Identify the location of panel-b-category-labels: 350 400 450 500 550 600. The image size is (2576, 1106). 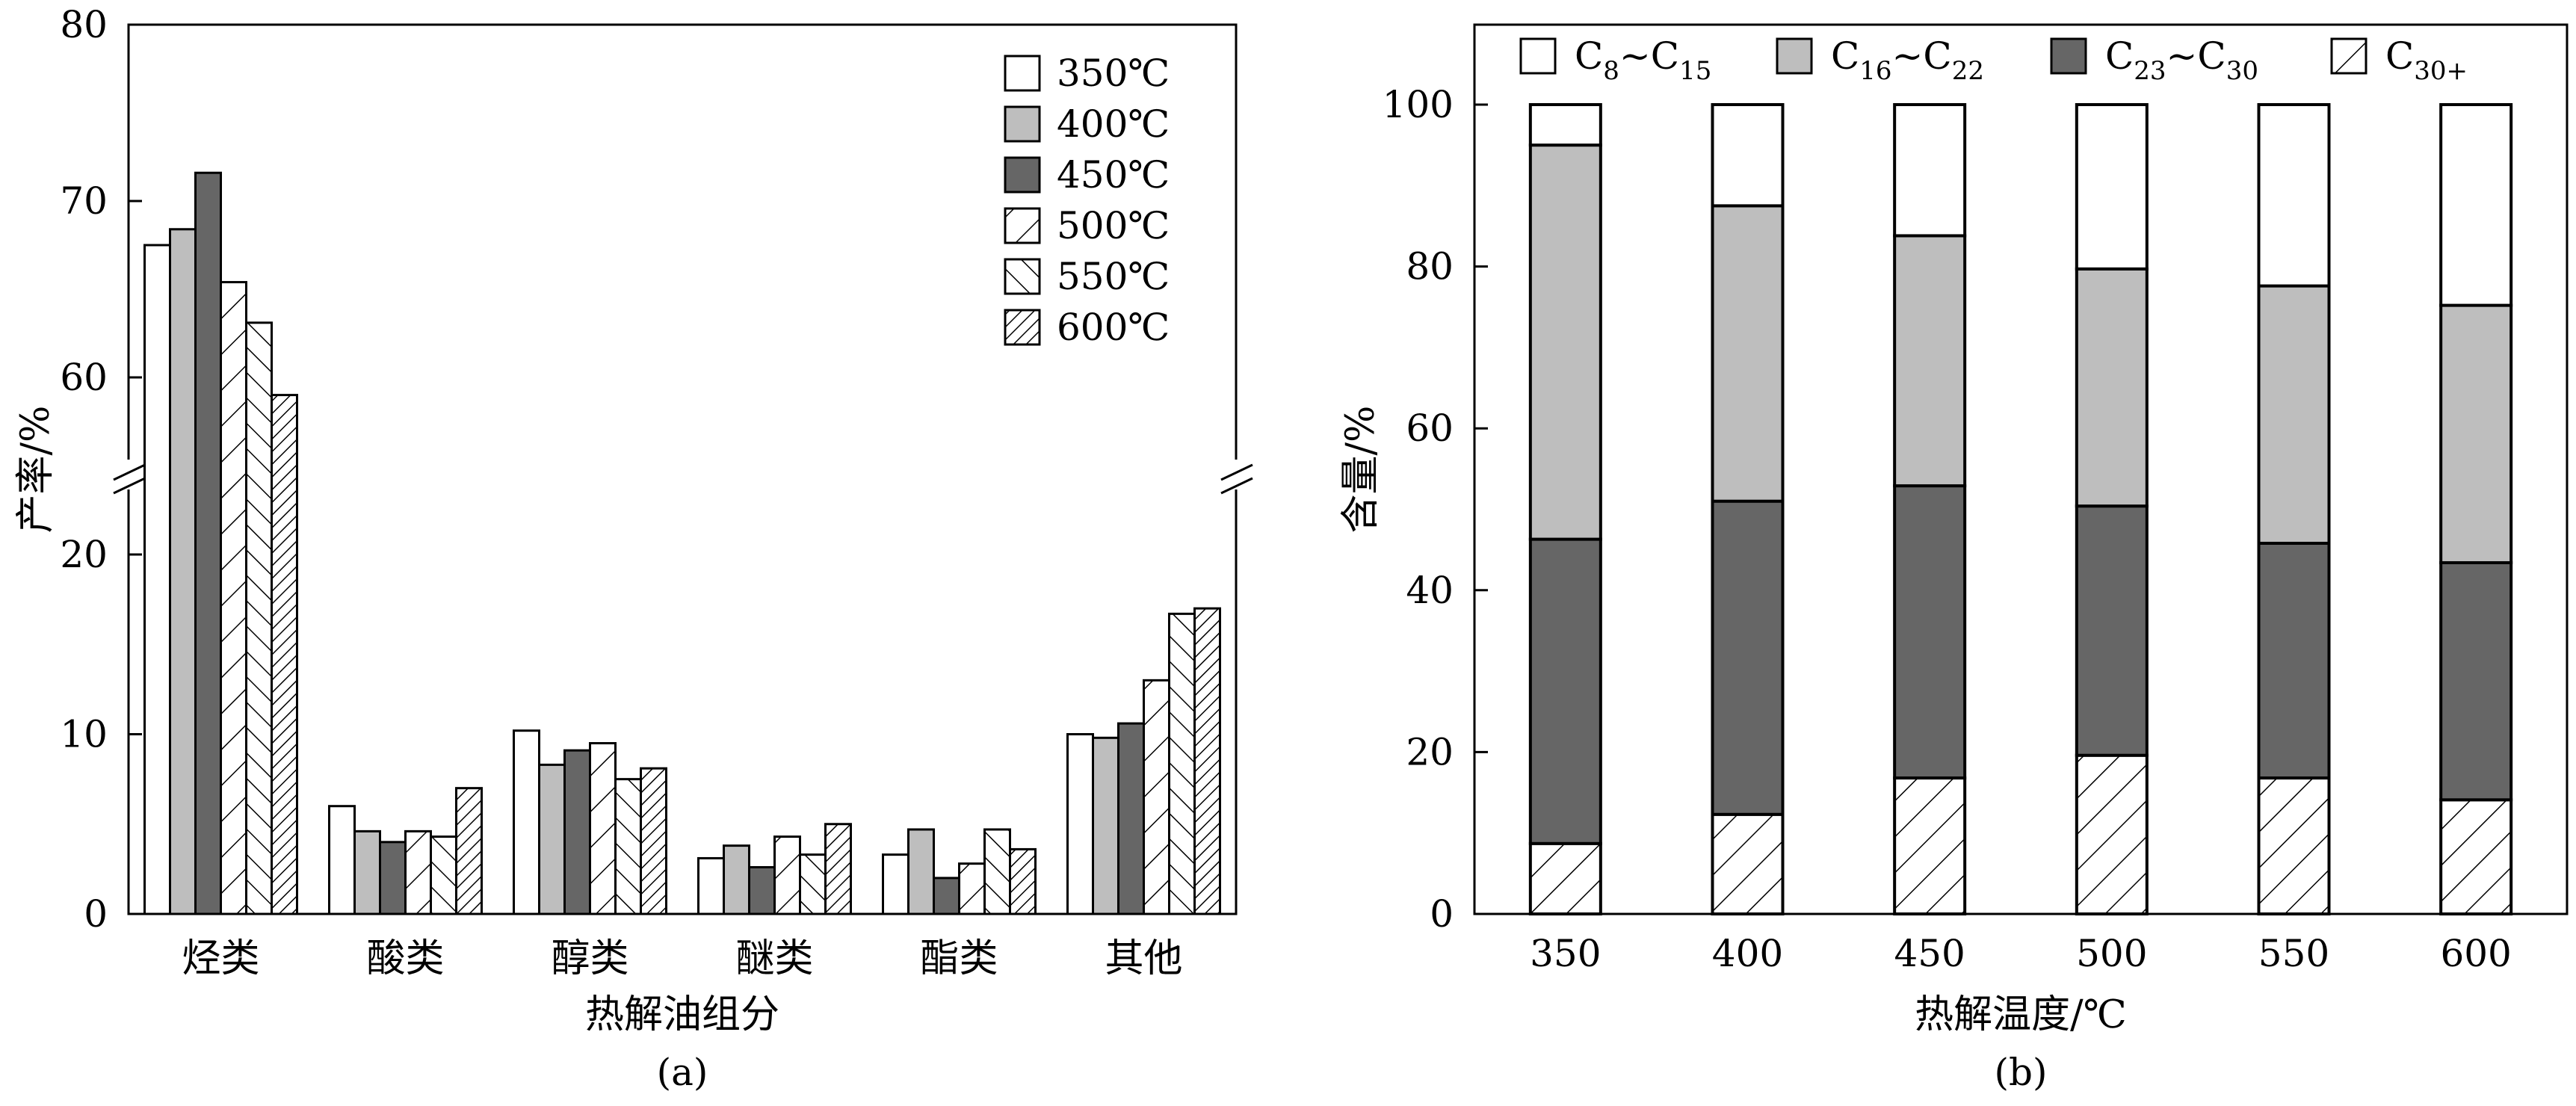
(2021, 953).